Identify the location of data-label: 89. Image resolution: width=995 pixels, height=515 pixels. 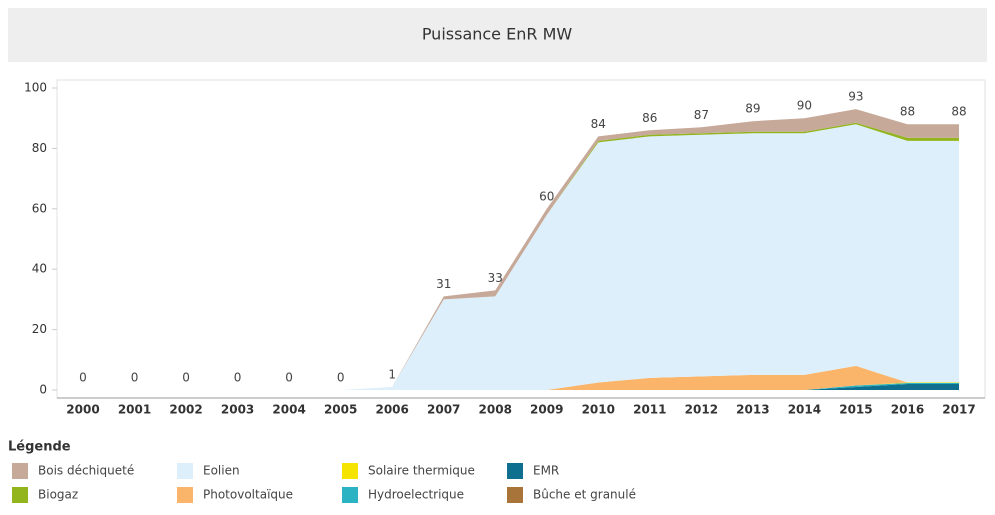
(752, 109).